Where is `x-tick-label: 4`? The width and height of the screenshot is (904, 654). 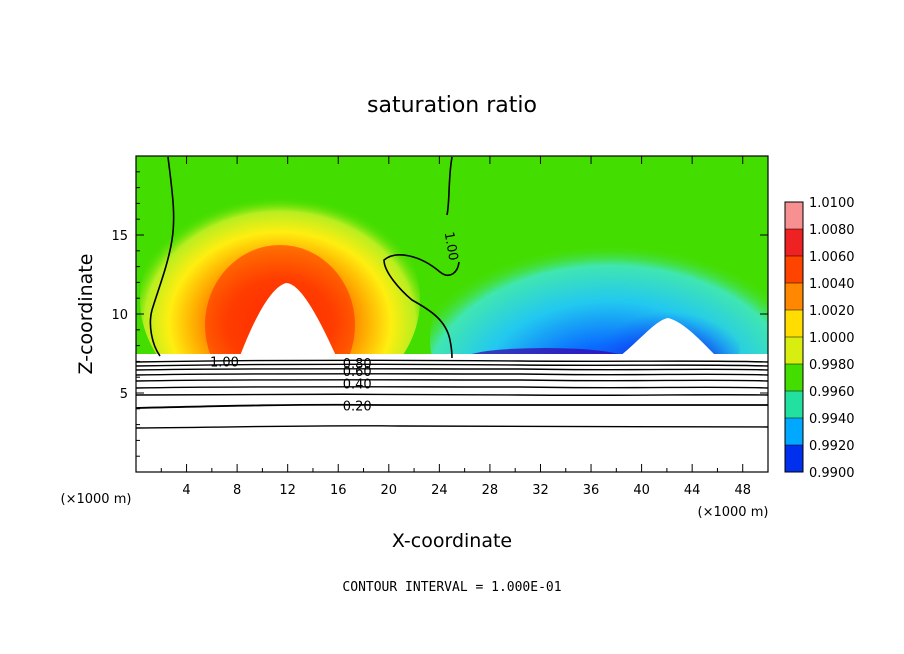
x-tick-label: 4 is located at coordinates (186, 490).